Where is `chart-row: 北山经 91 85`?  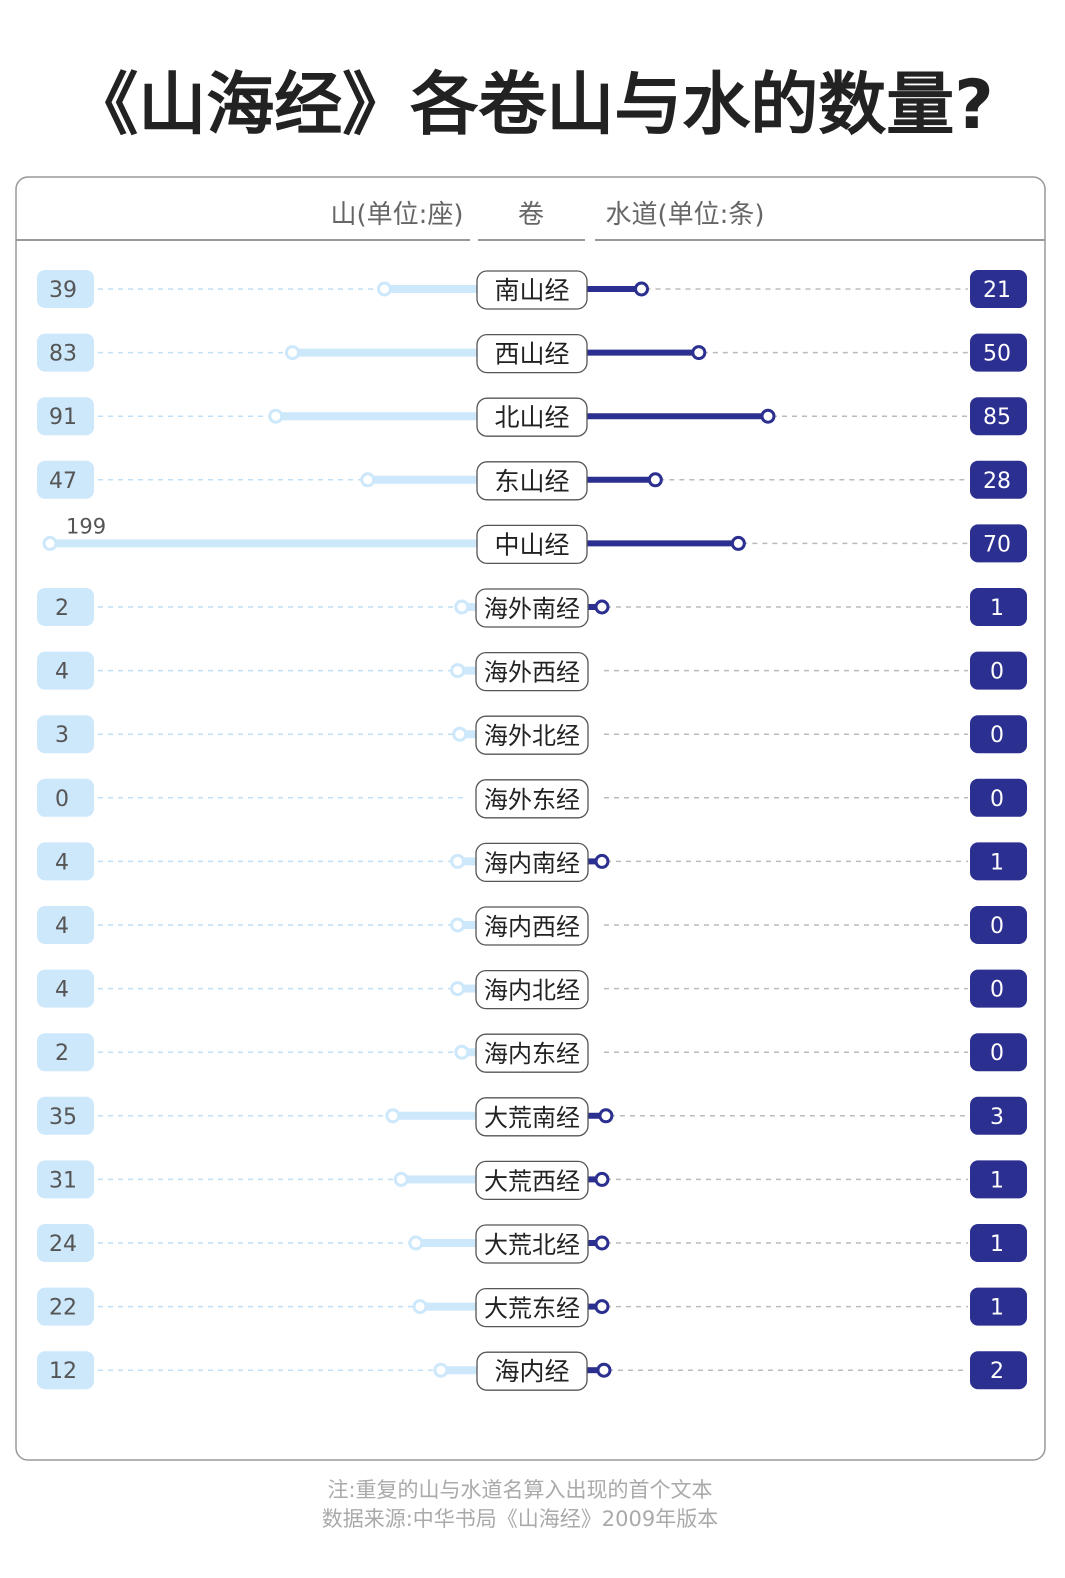 chart-row: 北山经 91 85 is located at coordinates (532, 417).